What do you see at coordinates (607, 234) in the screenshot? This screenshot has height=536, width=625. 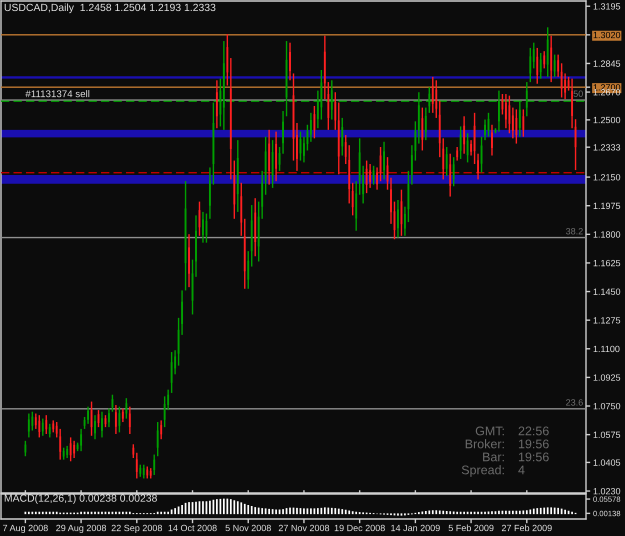 I see `y-tick-label: 1.1800` at bounding box center [607, 234].